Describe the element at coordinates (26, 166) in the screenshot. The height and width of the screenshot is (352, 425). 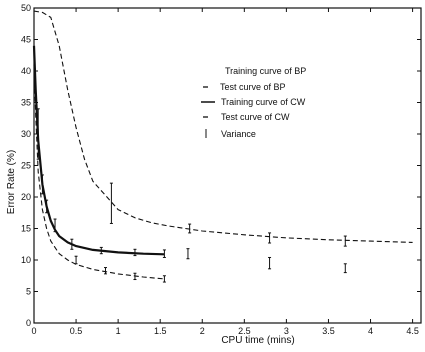
I see `y-tick-label: 25` at that location.